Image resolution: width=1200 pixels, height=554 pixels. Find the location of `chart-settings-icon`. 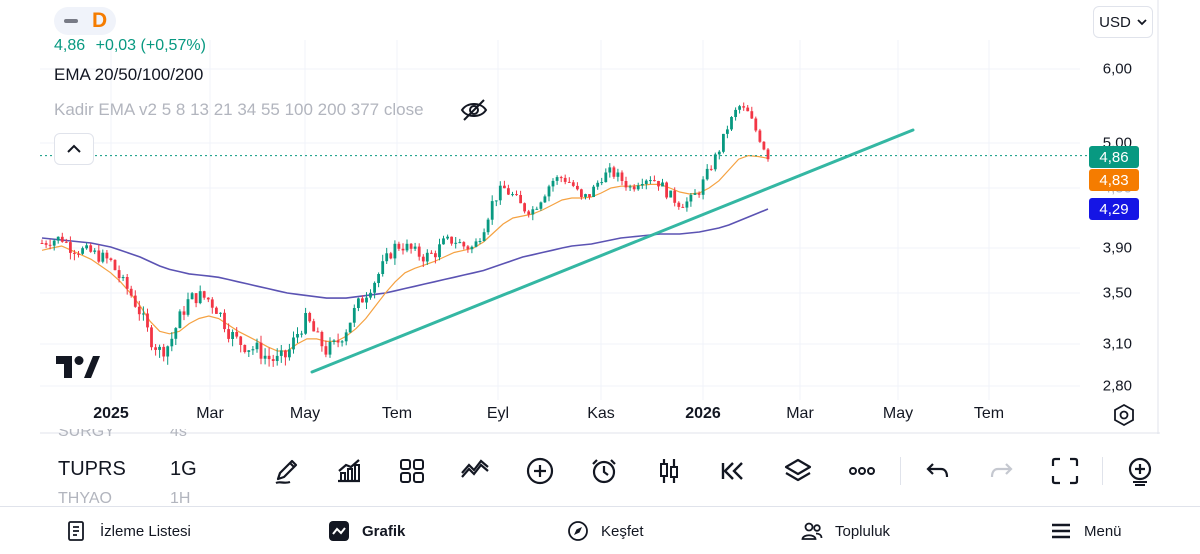

chart-settings-icon is located at coordinates (1124, 415).